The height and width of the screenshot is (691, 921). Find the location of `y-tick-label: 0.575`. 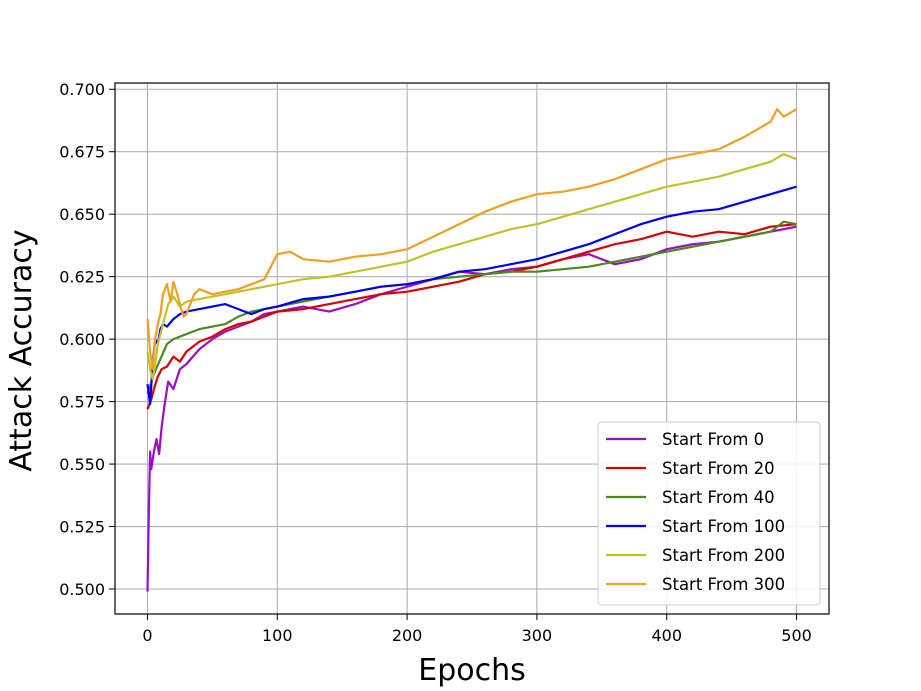

y-tick-label: 0.575 is located at coordinates (82, 402).